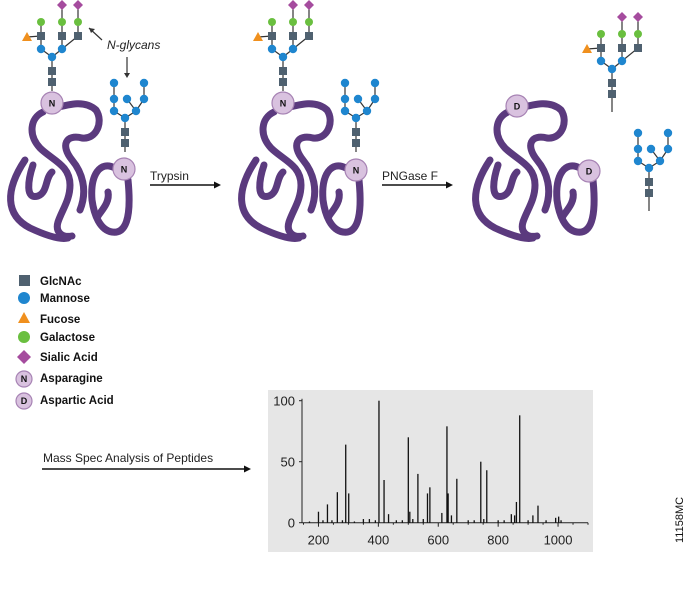 This screenshot has width=686, height=596. I want to click on released-complex-n-glycan, so click(612, 57).